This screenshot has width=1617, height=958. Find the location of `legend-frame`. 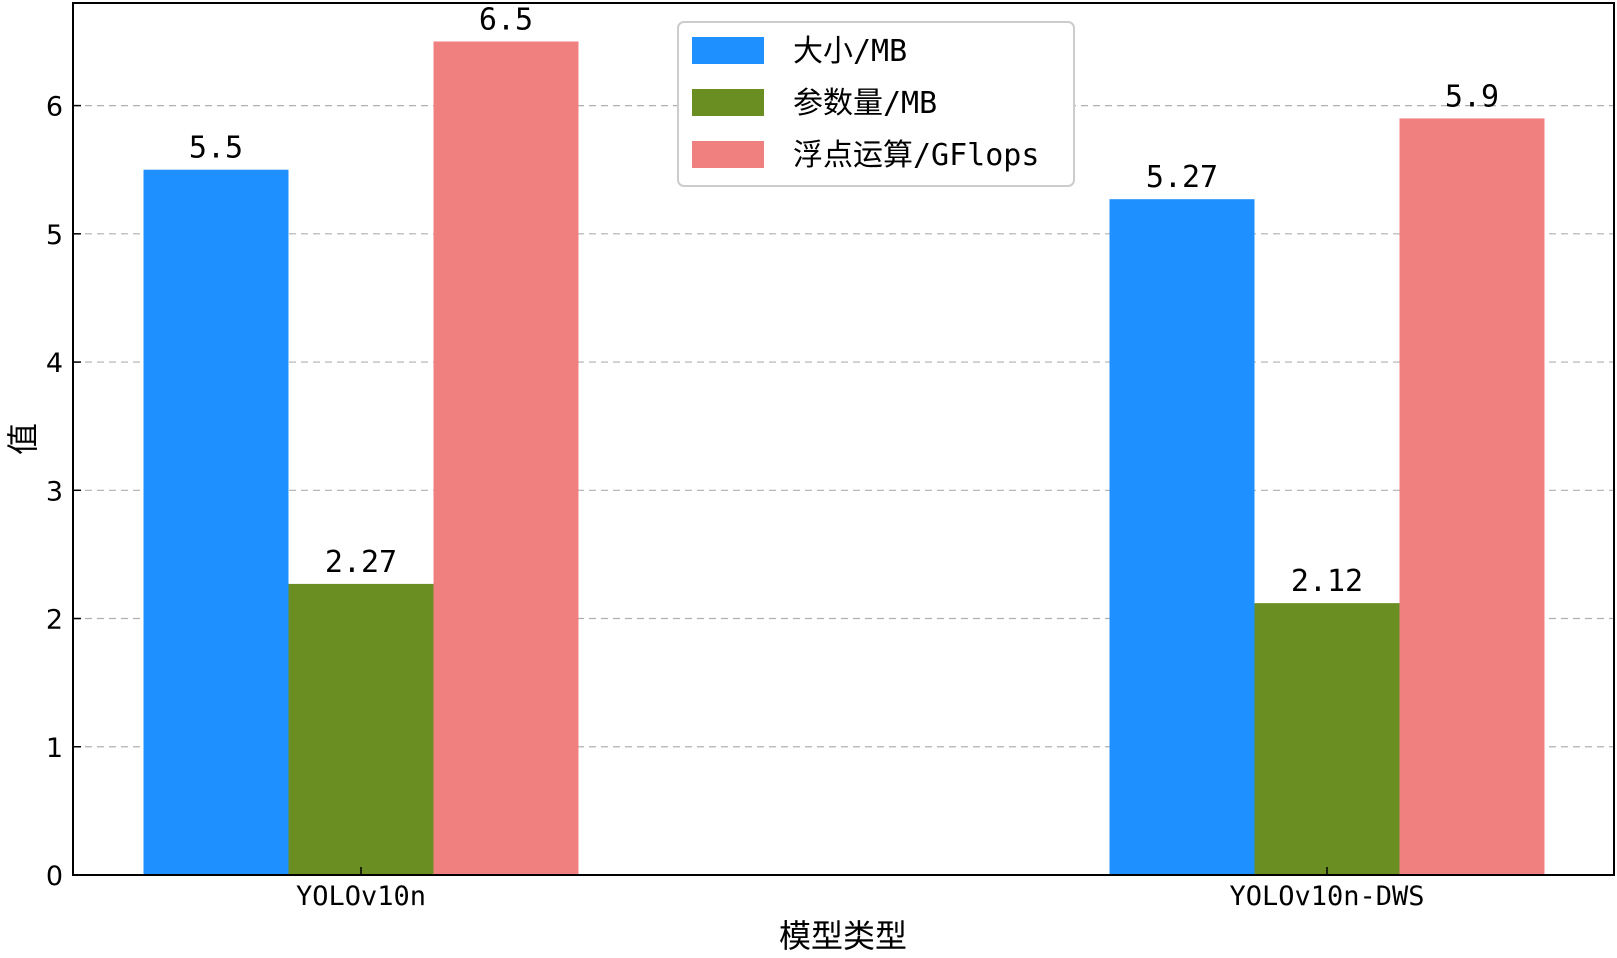

legend-frame is located at coordinates (876, 104).